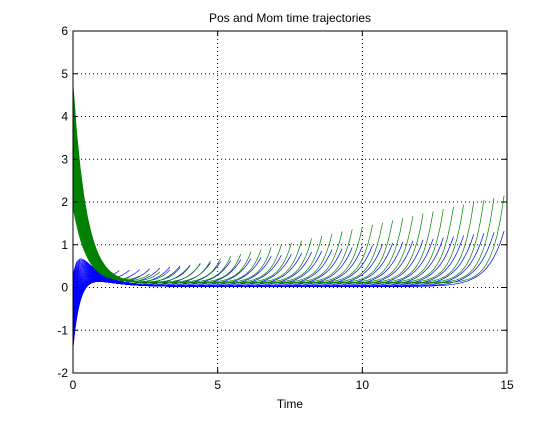 The image size is (560, 425). What do you see at coordinates (64, 288) in the screenshot?
I see `y-tick-label: 0` at bounding box center [64, 288].